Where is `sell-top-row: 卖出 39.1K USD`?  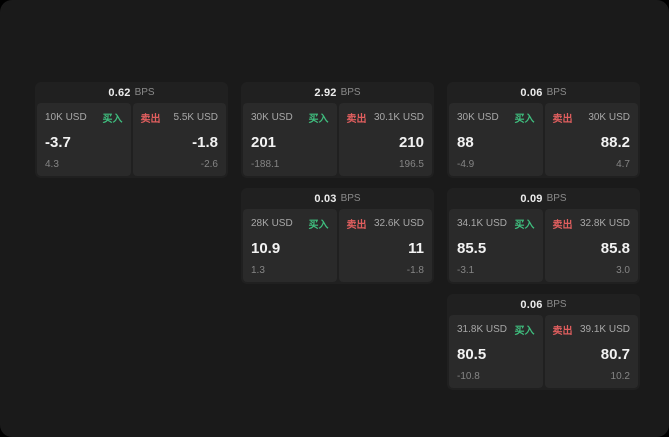 sell-top-row: 卖出 39.1K USD is located at coordinates (592, 329).